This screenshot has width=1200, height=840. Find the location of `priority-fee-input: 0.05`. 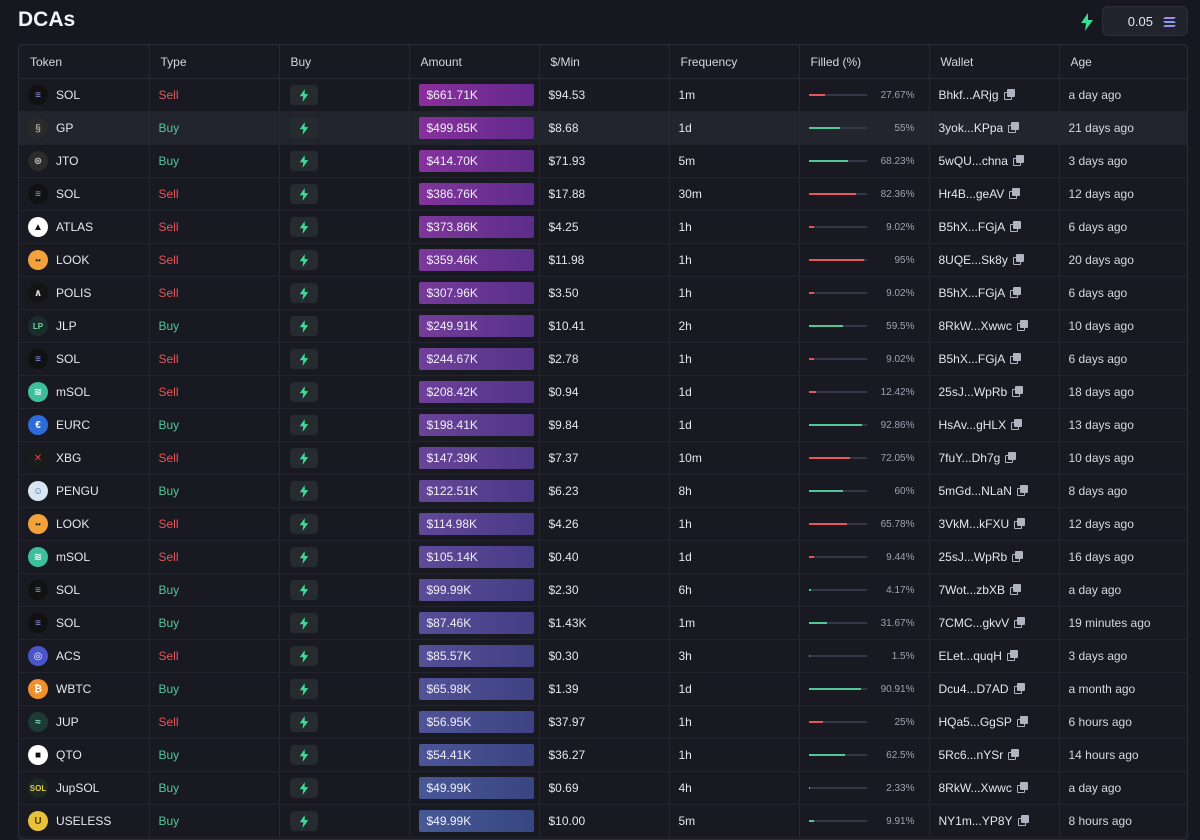

priority-fee-input: 0.05 is located at coordinates (1145, 21).